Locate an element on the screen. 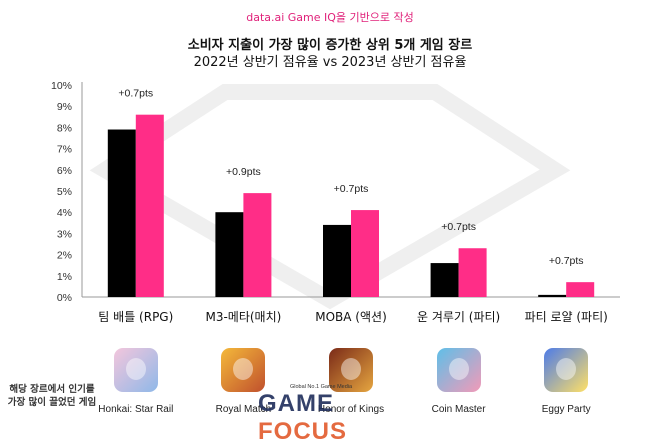 This screenshot has height=446, width=660. game-name: Coin Master is located at coordinates (458, 409).